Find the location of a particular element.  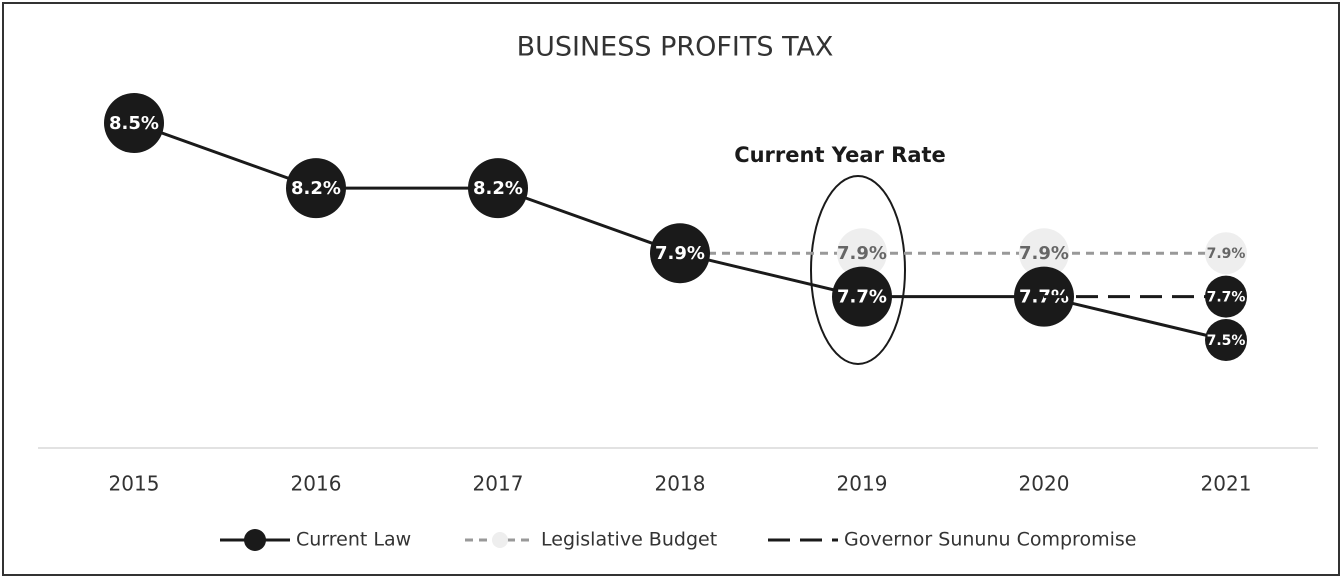

chart-title: BUSINESS PROFITS TAX is located at coordinates (675, 47).